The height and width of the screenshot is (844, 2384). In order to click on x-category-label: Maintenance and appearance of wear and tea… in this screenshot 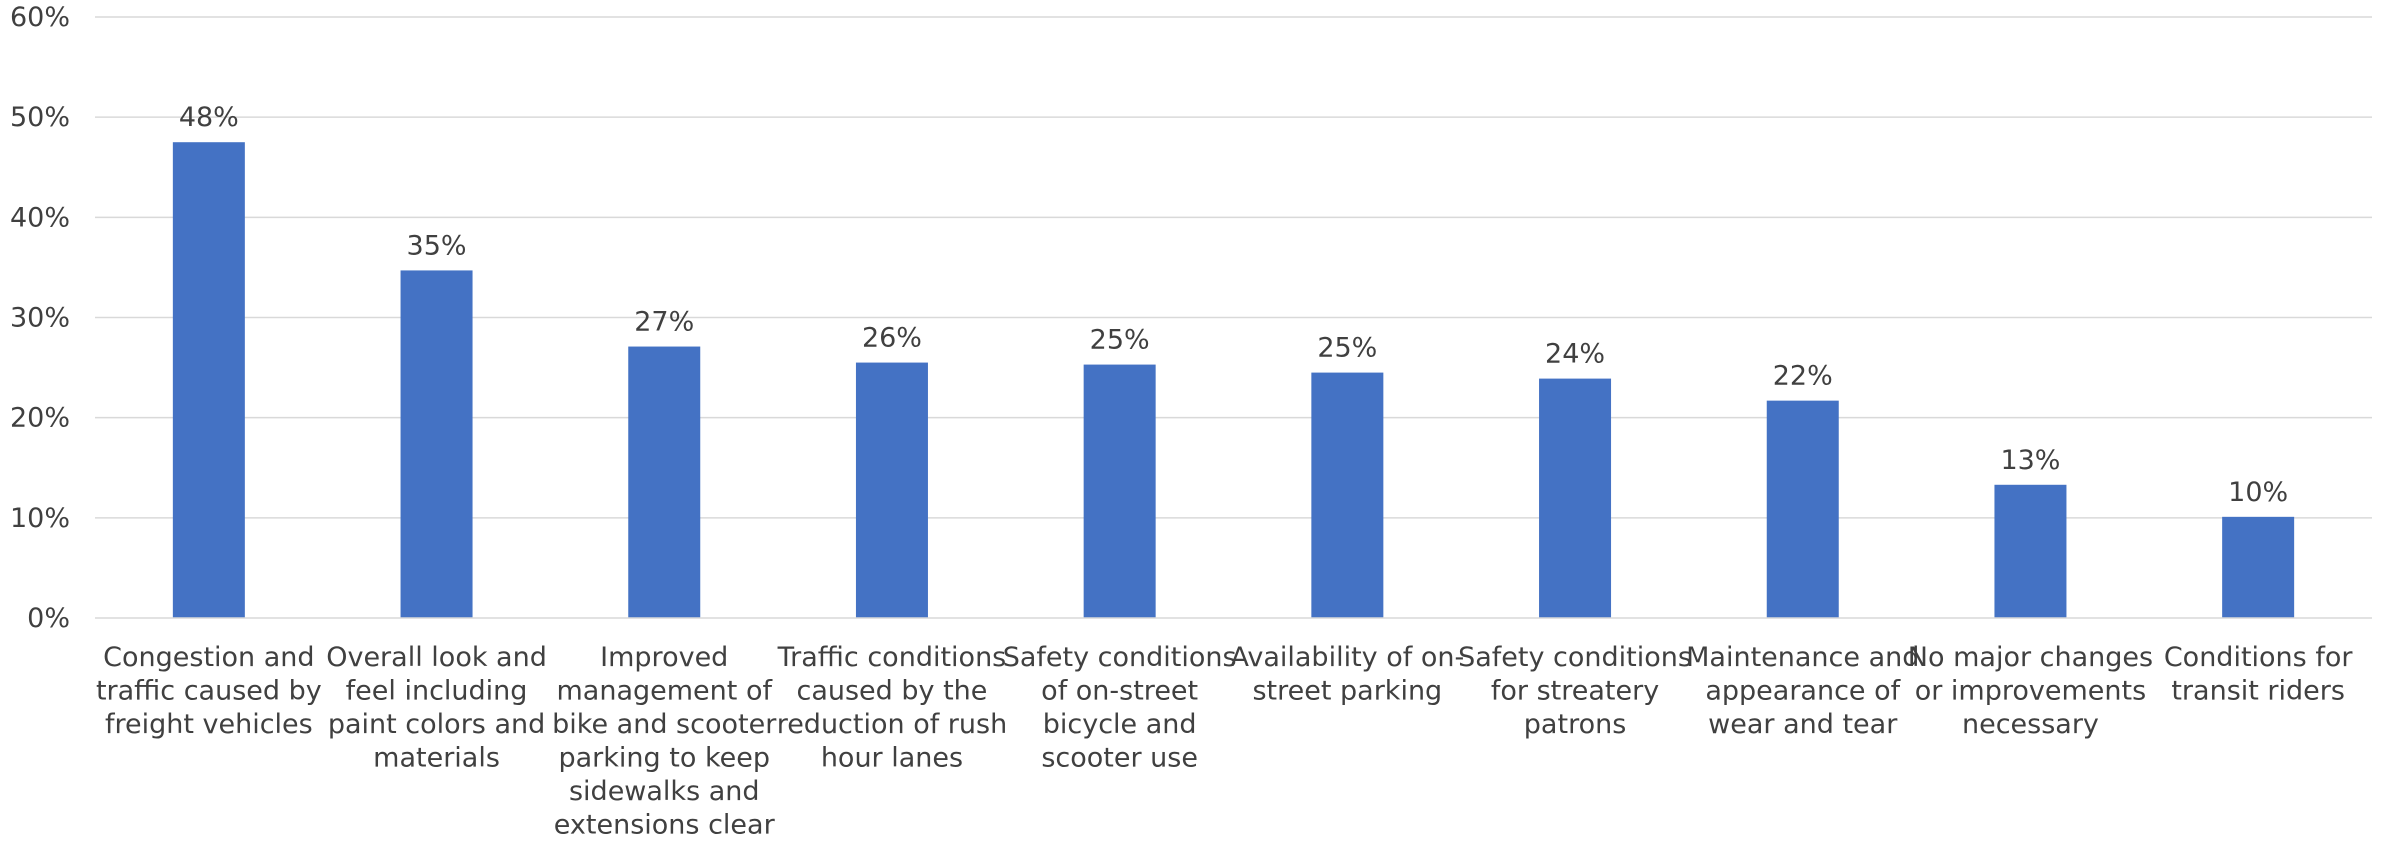, I will do `click(1802, 691)`.